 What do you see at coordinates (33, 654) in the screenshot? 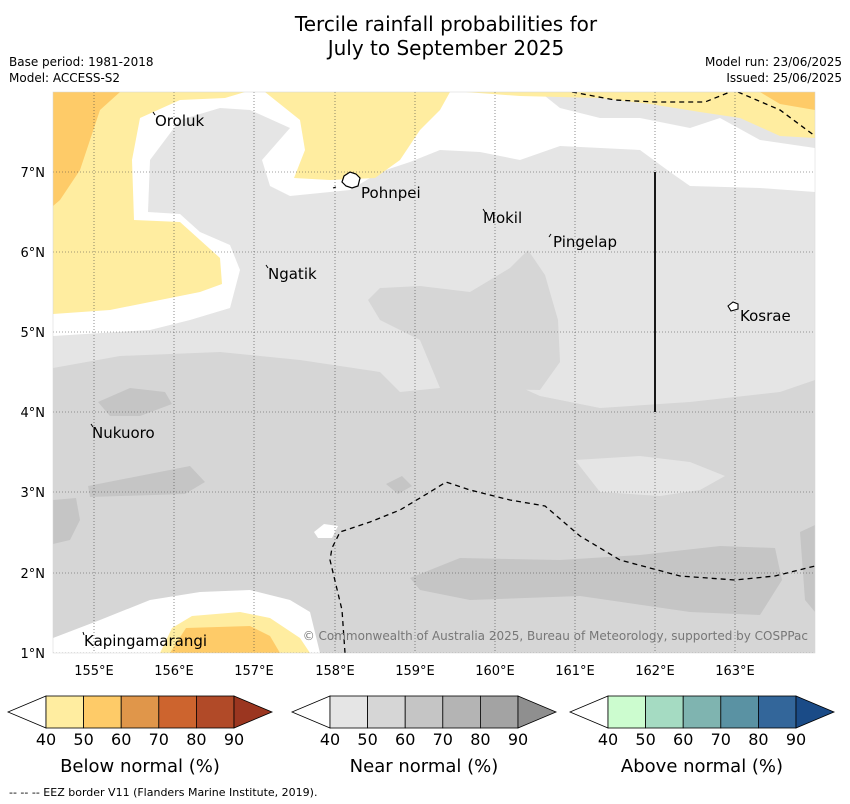
I see `lat-label-1: 1°N` at bounding box center [33, 654].